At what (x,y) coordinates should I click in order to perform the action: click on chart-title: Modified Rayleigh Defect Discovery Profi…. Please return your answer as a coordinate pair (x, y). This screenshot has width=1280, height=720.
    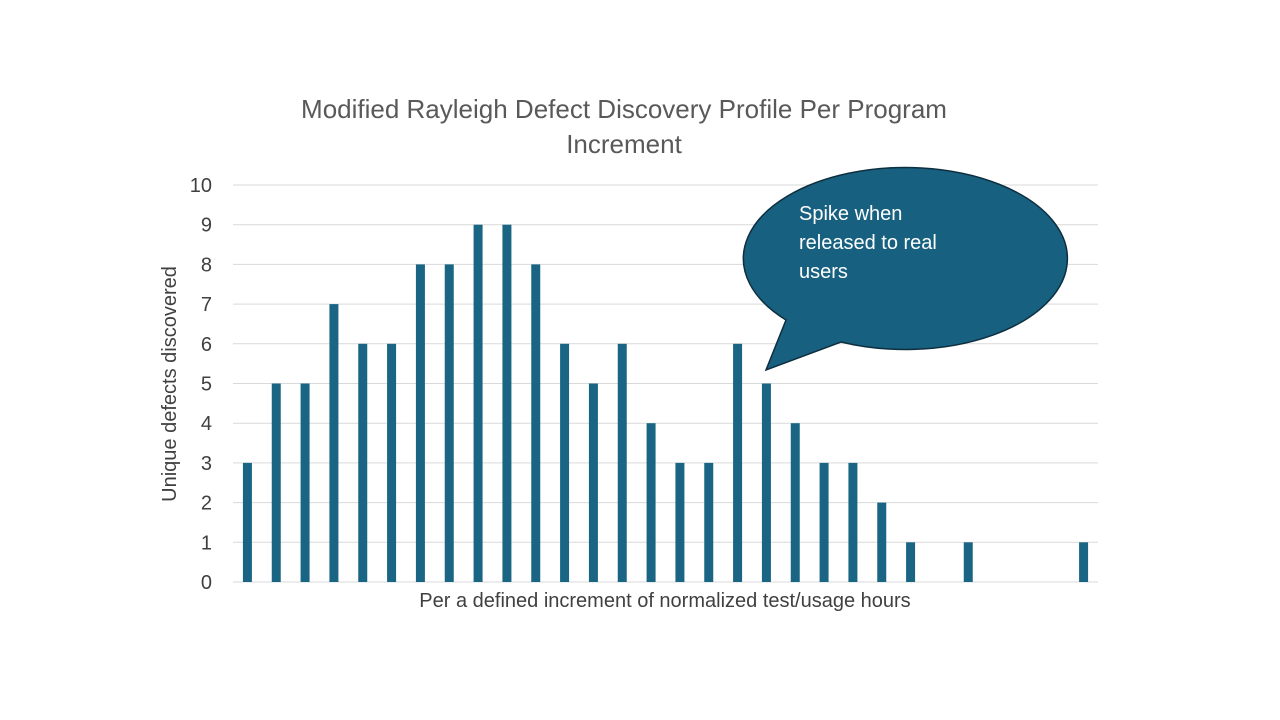
    Looking at the image, I should click on (624, 126).